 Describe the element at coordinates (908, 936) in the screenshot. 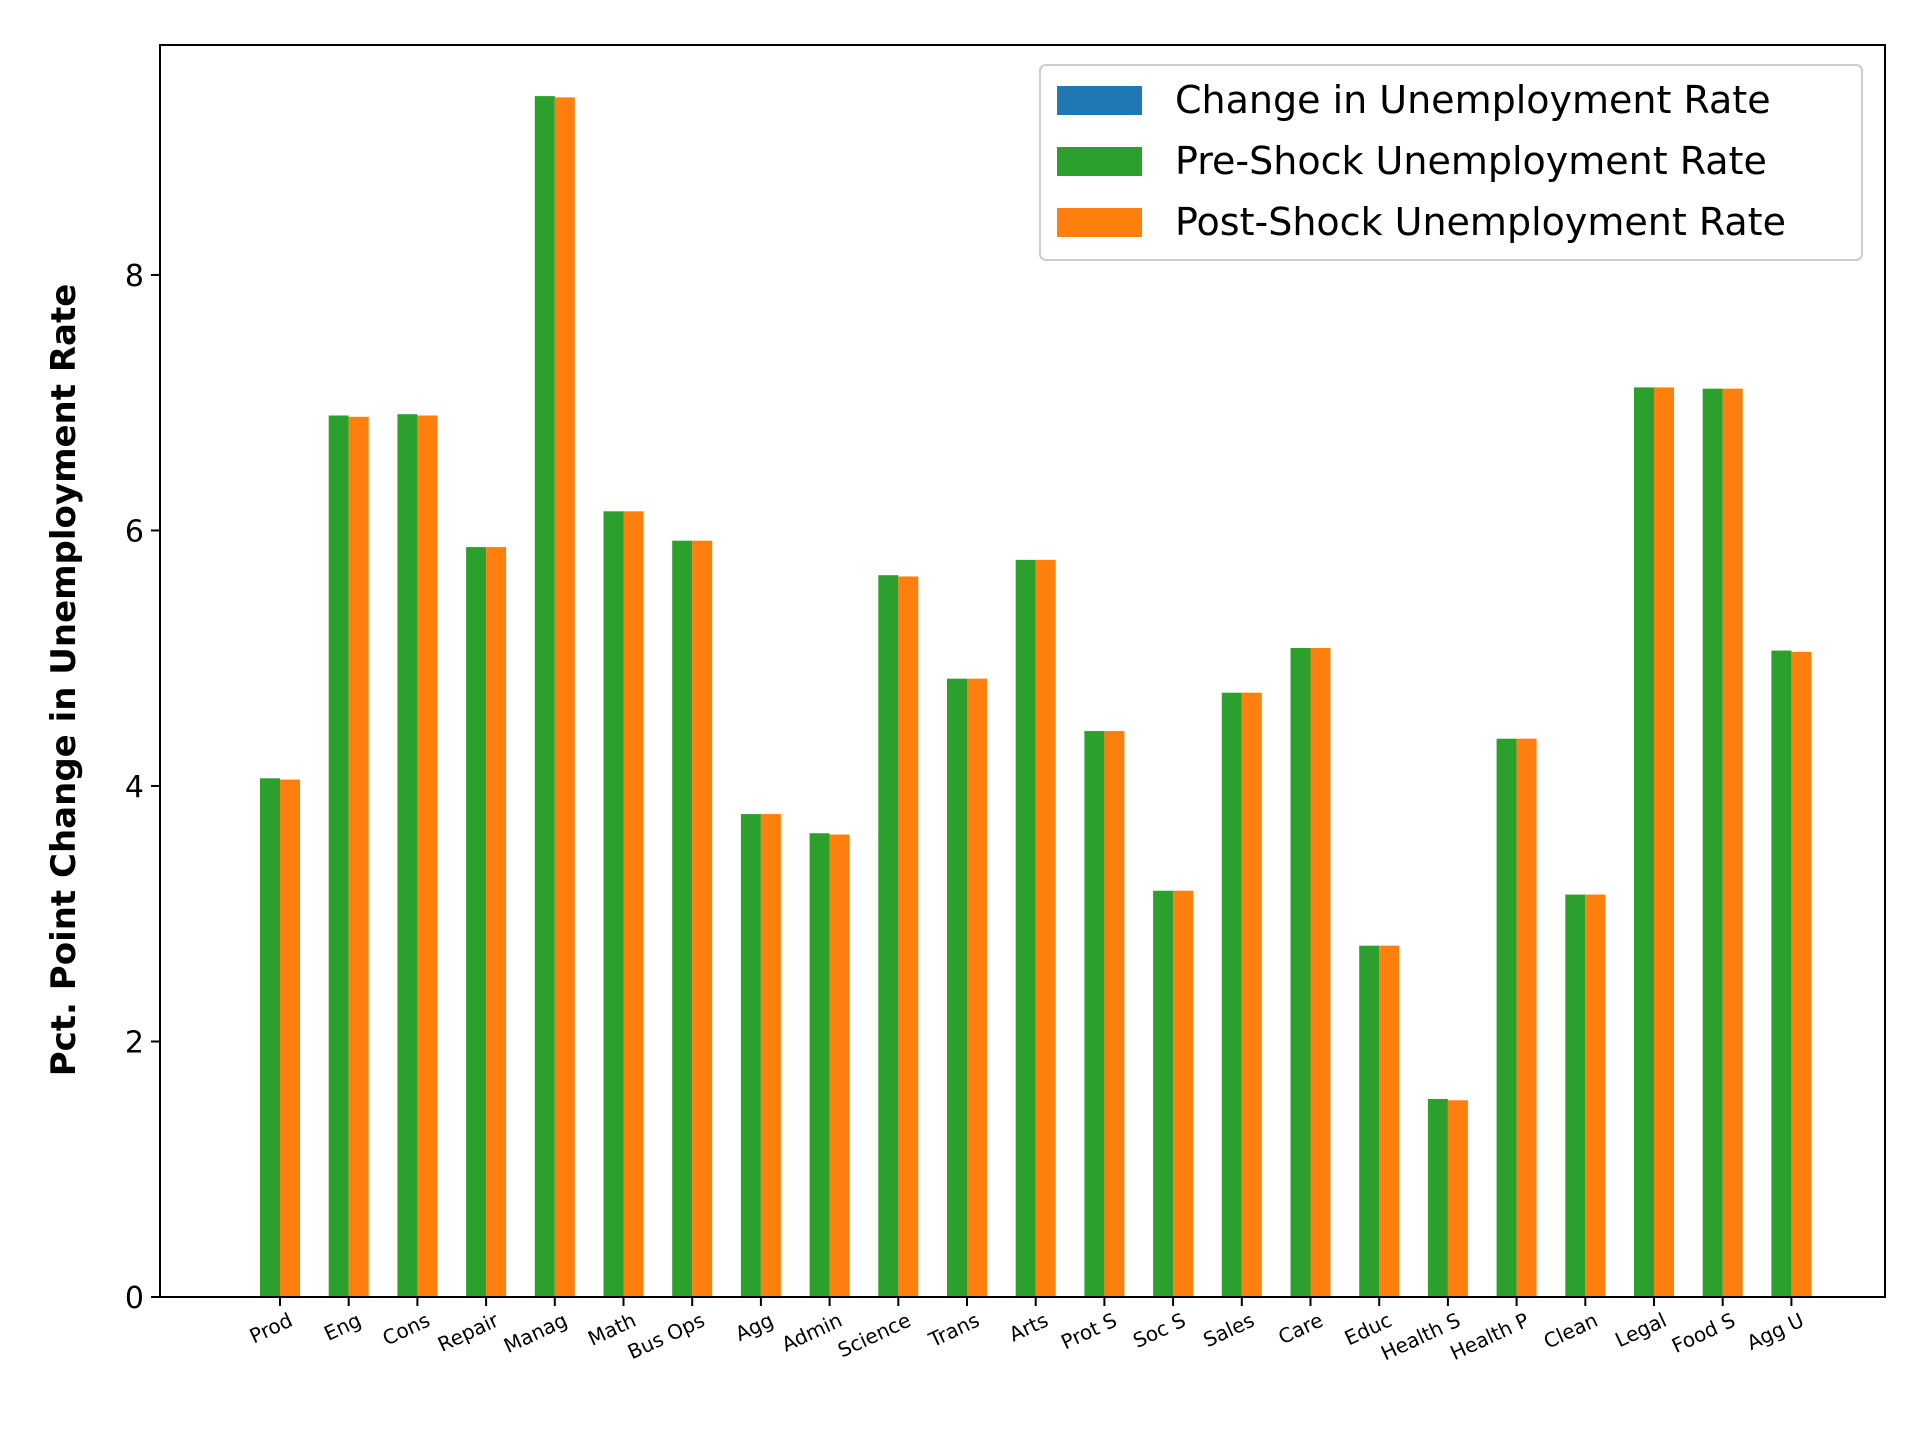

I see `bar-post-shock-science` at that location.